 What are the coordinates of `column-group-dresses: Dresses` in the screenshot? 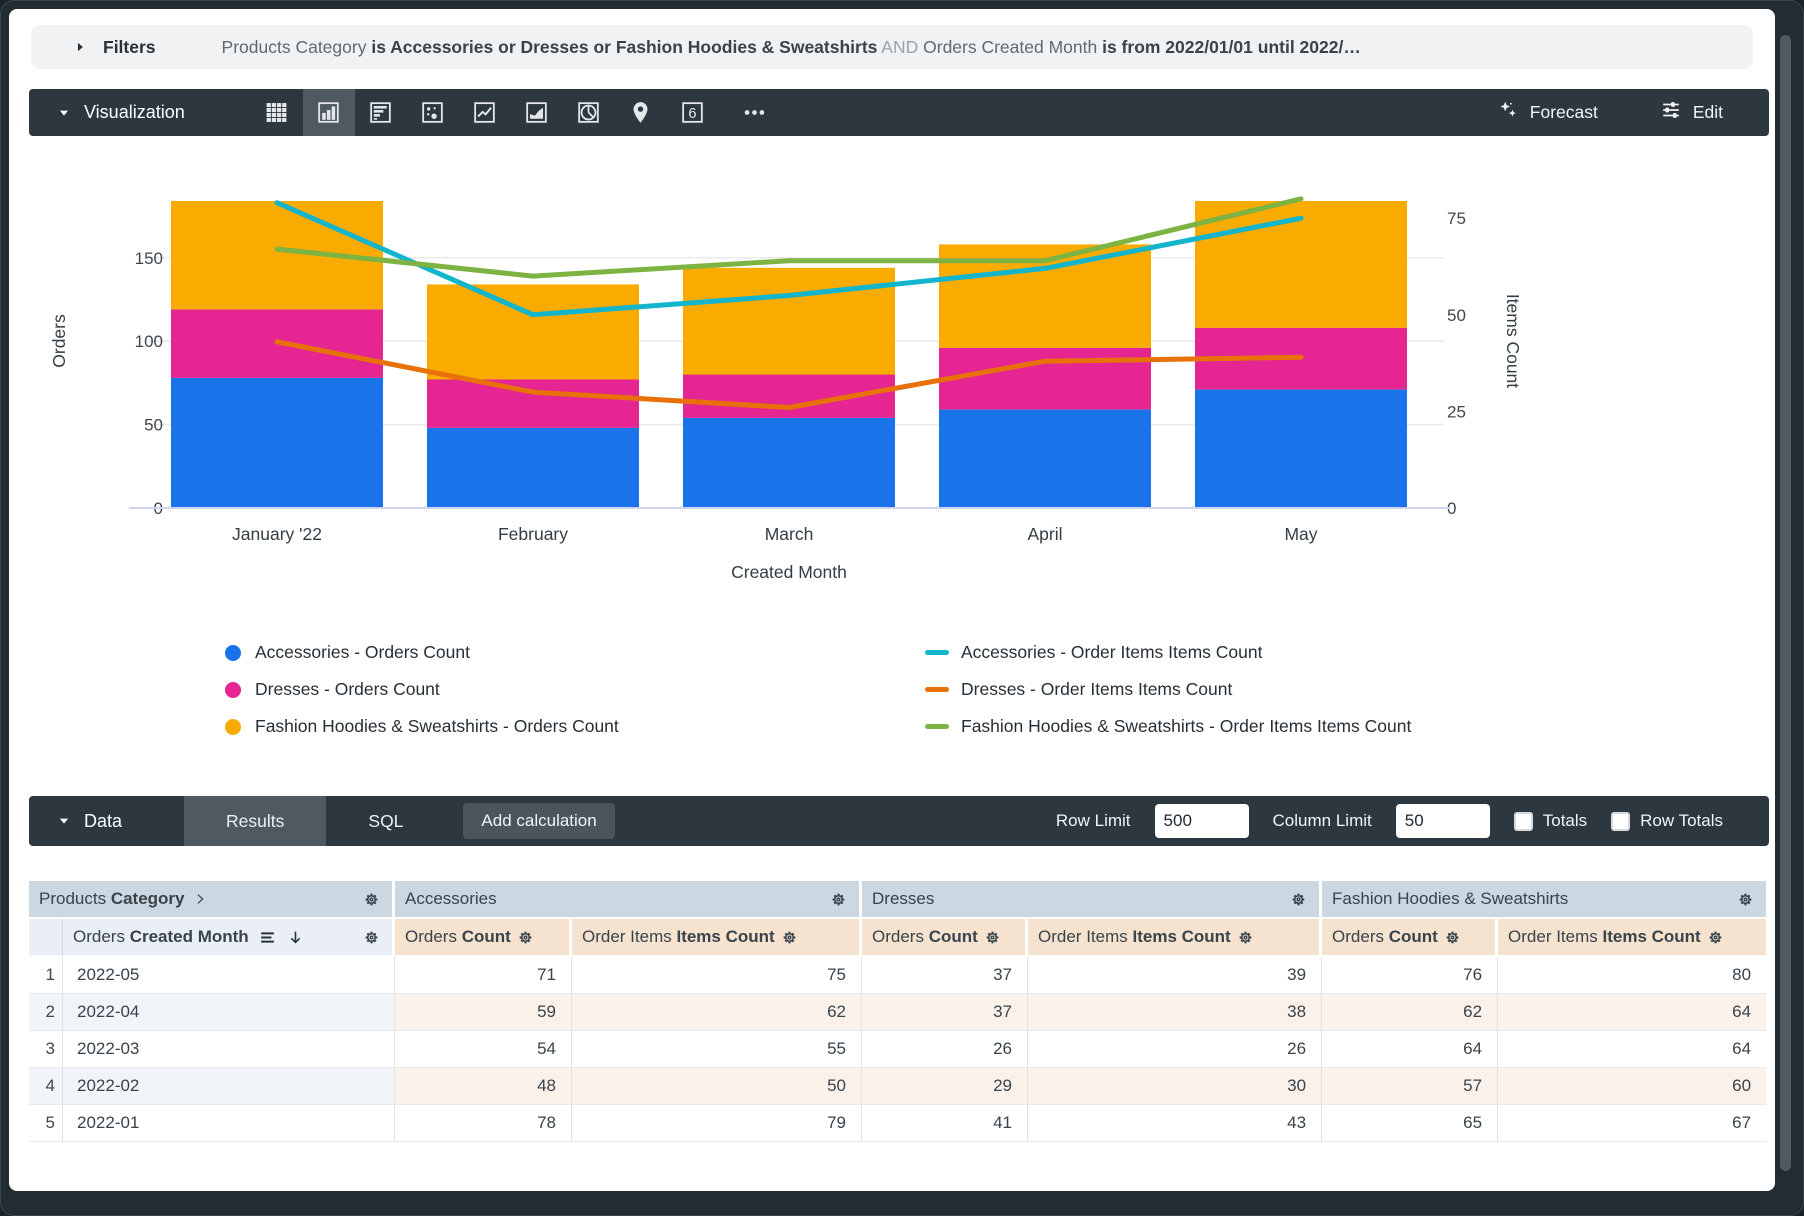 It's located at (1092, 900).